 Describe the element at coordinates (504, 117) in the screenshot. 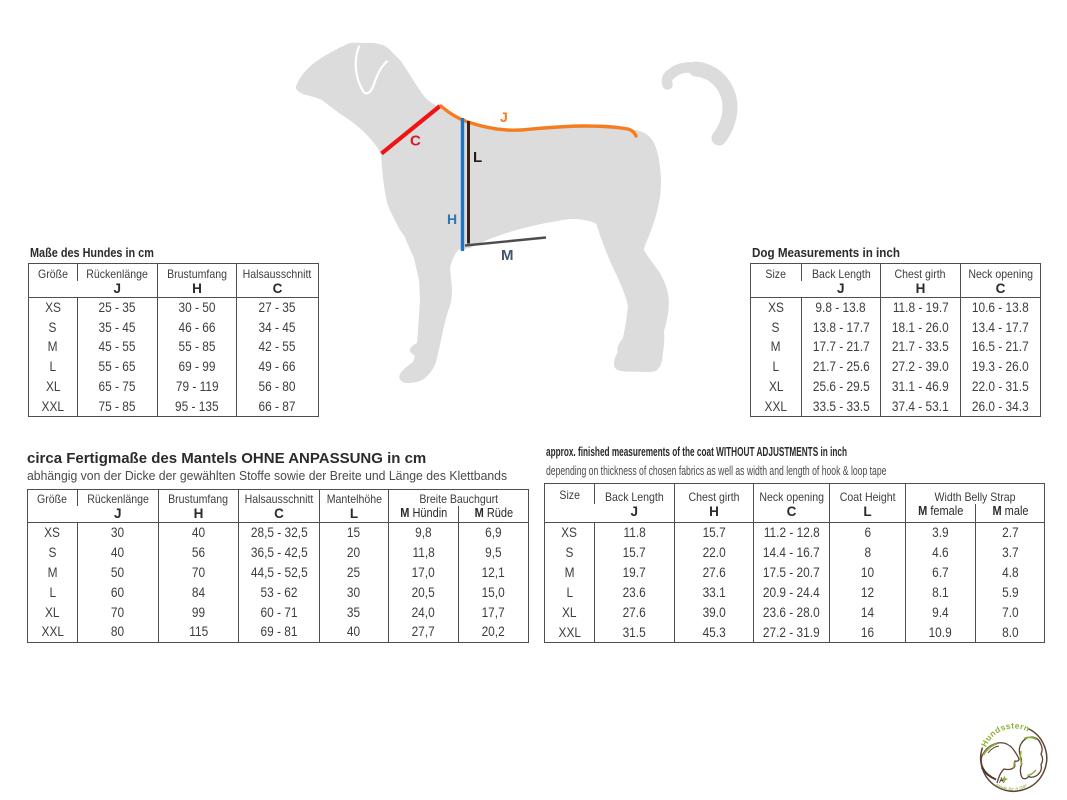

I see `svg-text: J` at that location.